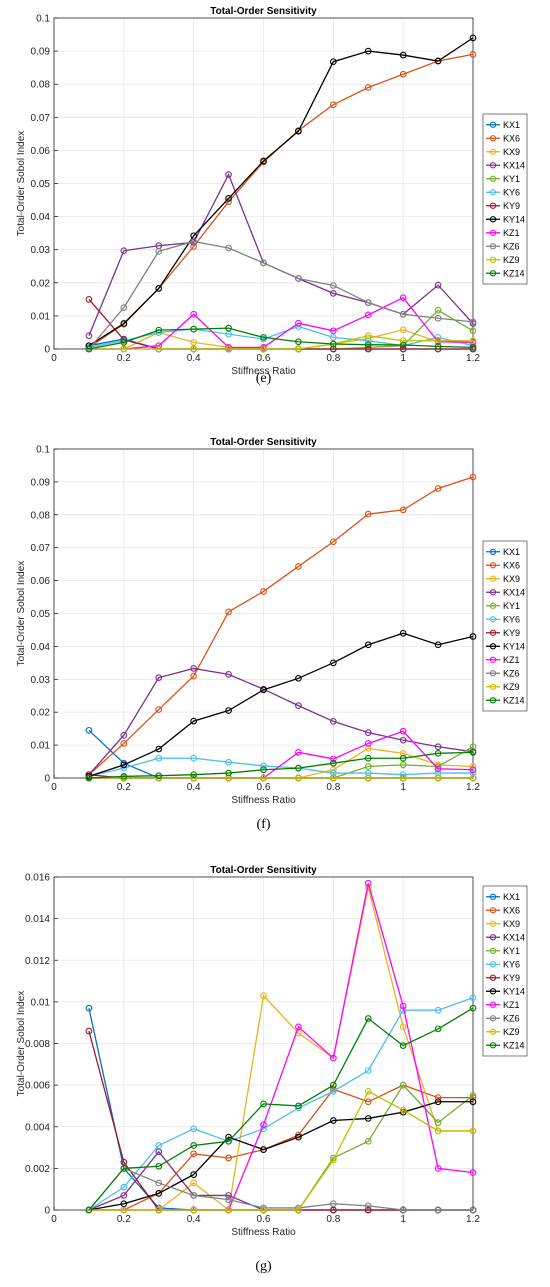 This screenshot has height=1287, width=550. What do you see at coordinates (41, 250) in the screenshot?
I see `y-tick-label: 0.03` at bounding box center [41, 250].